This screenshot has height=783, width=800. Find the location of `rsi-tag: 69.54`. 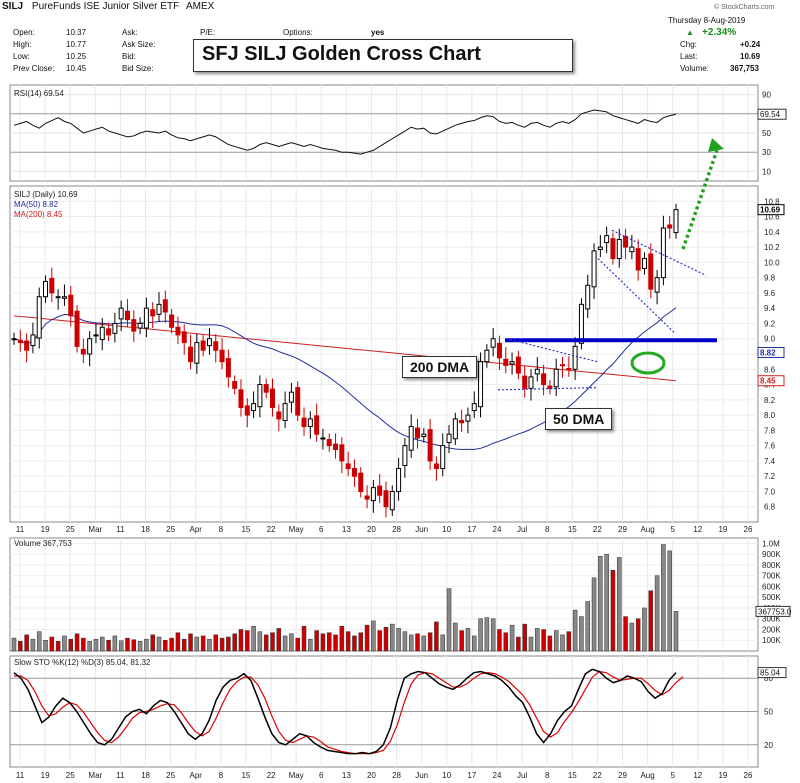

rsi-tag: 69.54 is located at coordinates (770, 114).